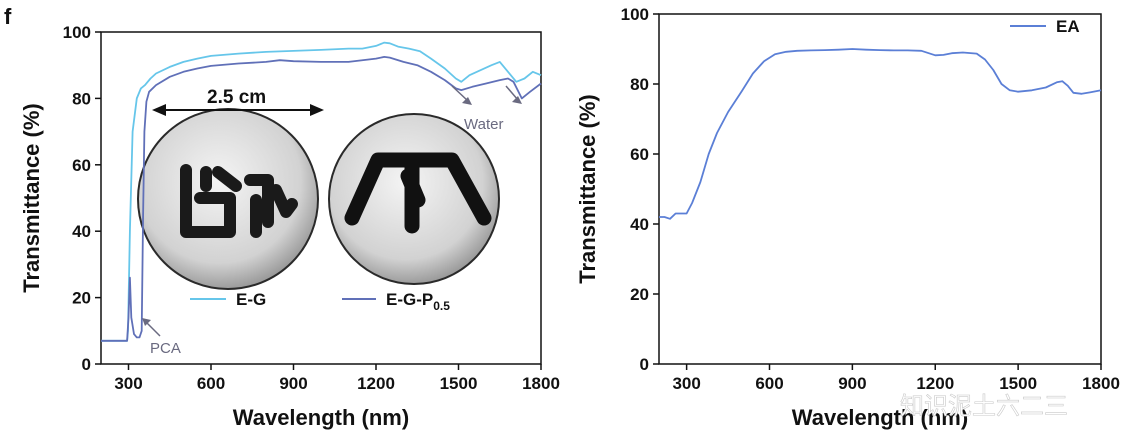 This screenshot has width=1132, height=446. I want to click on left-y-tick-label: 0, so click(86, 364).